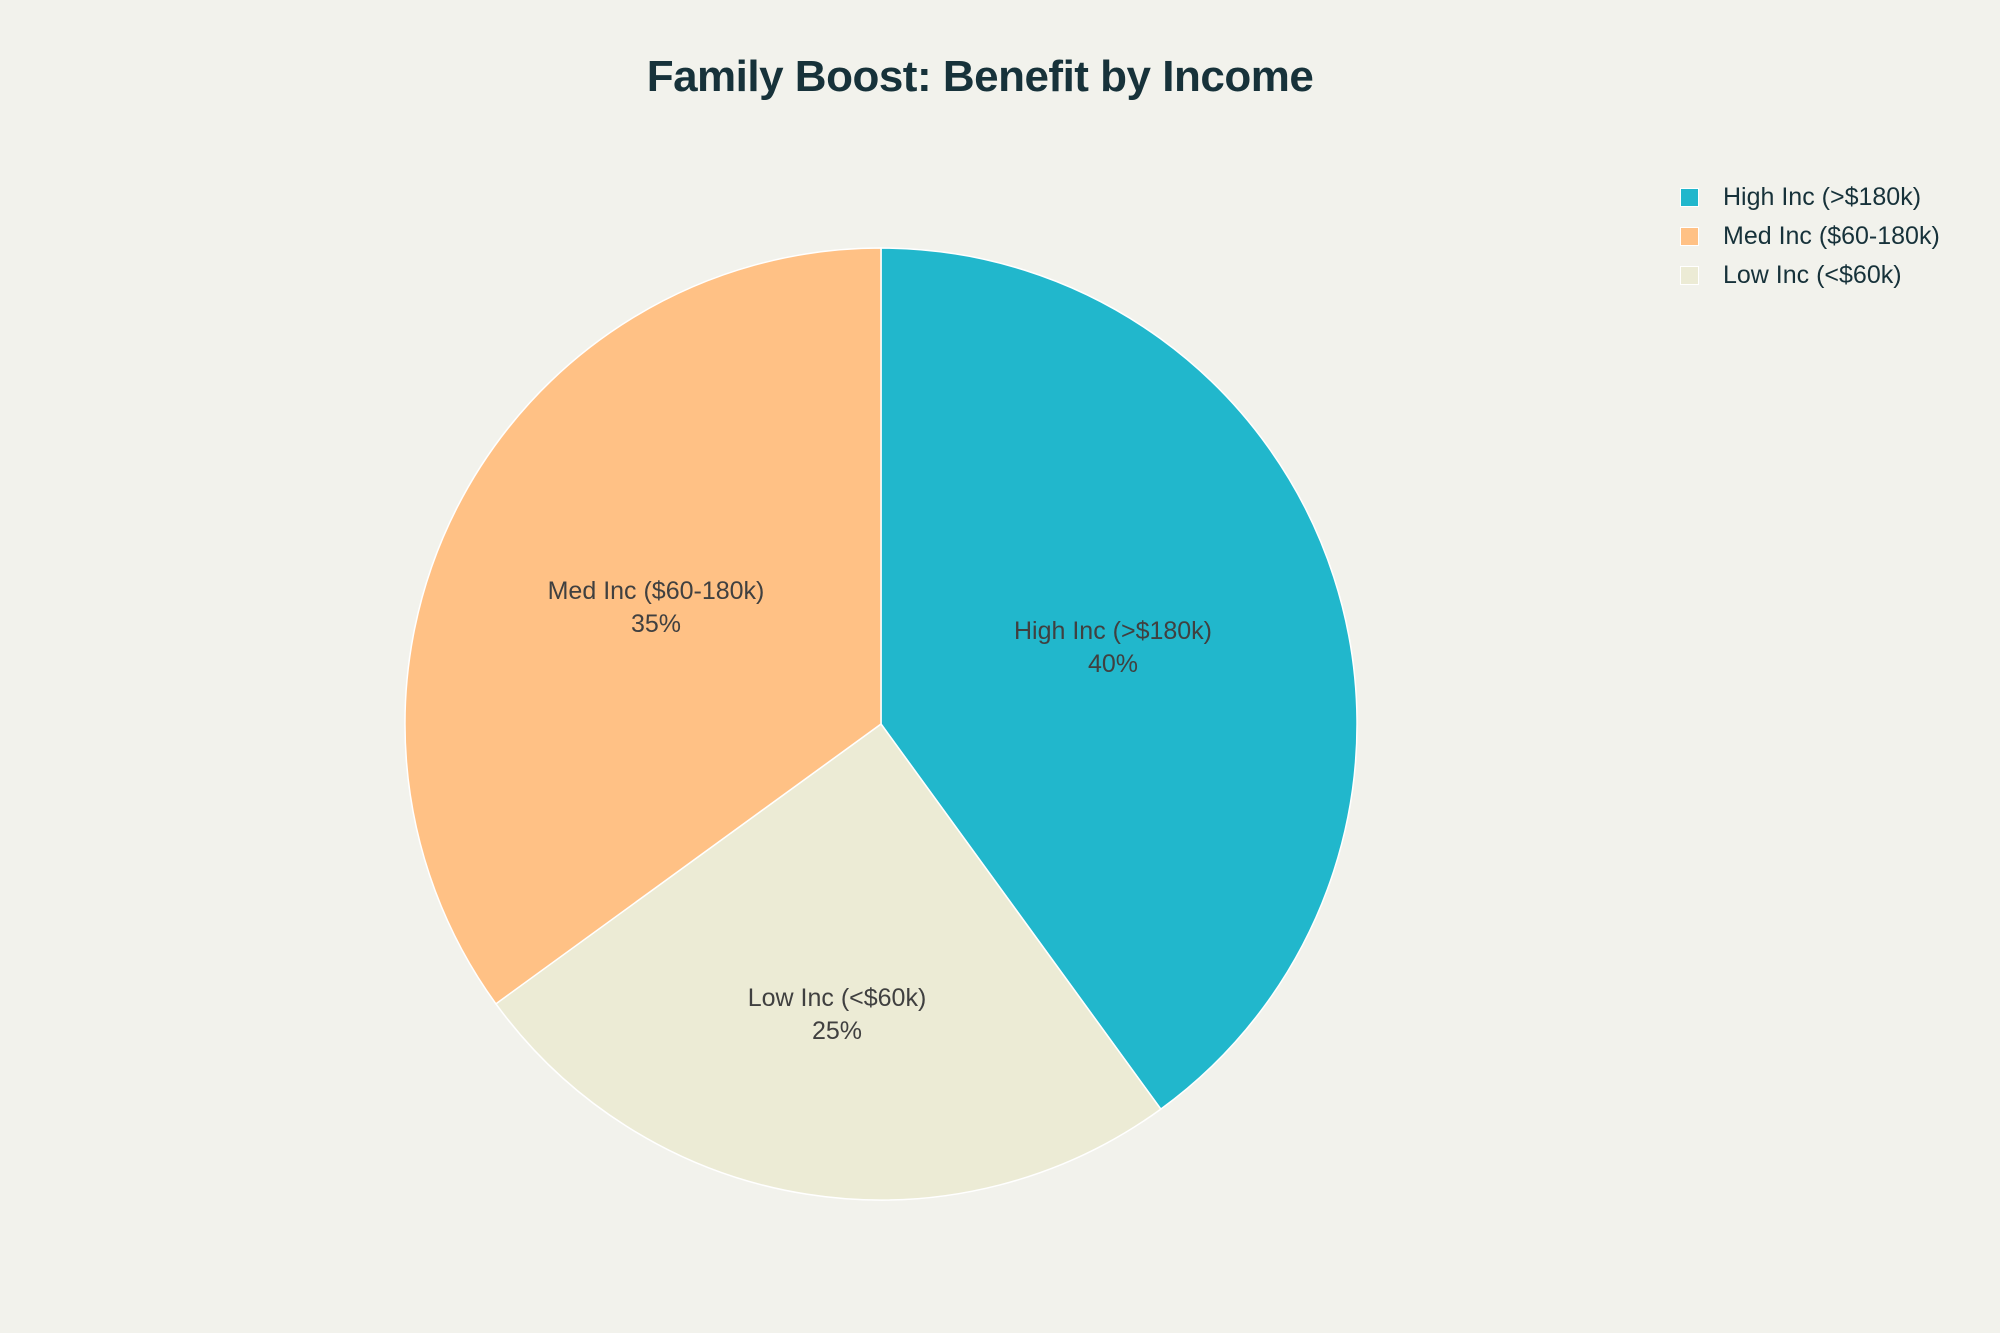  What do you see at coordinates (837, 998) in the screenshot?
I see `slice-label-text: Low Inc (<$60k)` at bounding box center [837, 998].